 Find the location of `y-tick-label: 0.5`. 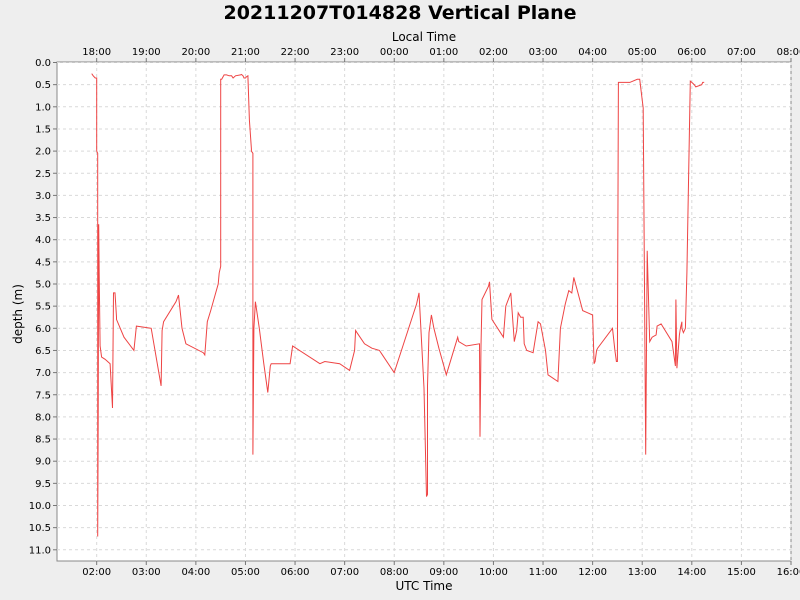

y-tick-label: 0.5 is located at coordinates (43, 85).